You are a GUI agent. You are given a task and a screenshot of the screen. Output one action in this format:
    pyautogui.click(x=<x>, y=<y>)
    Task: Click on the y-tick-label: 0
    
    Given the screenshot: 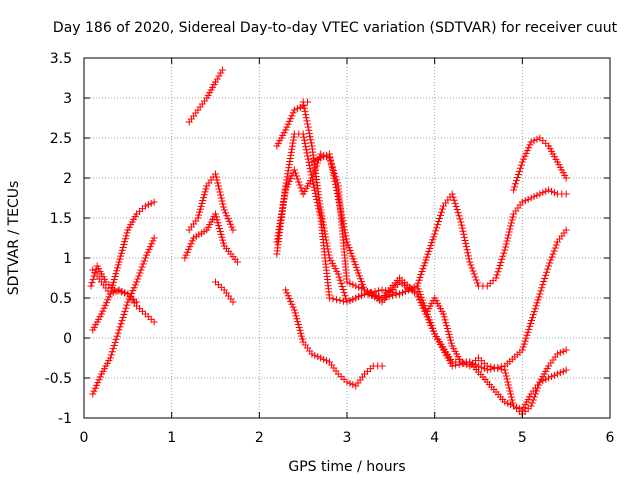 What is the action you would take?
    pyautogui.click(x=67, y=339)
    